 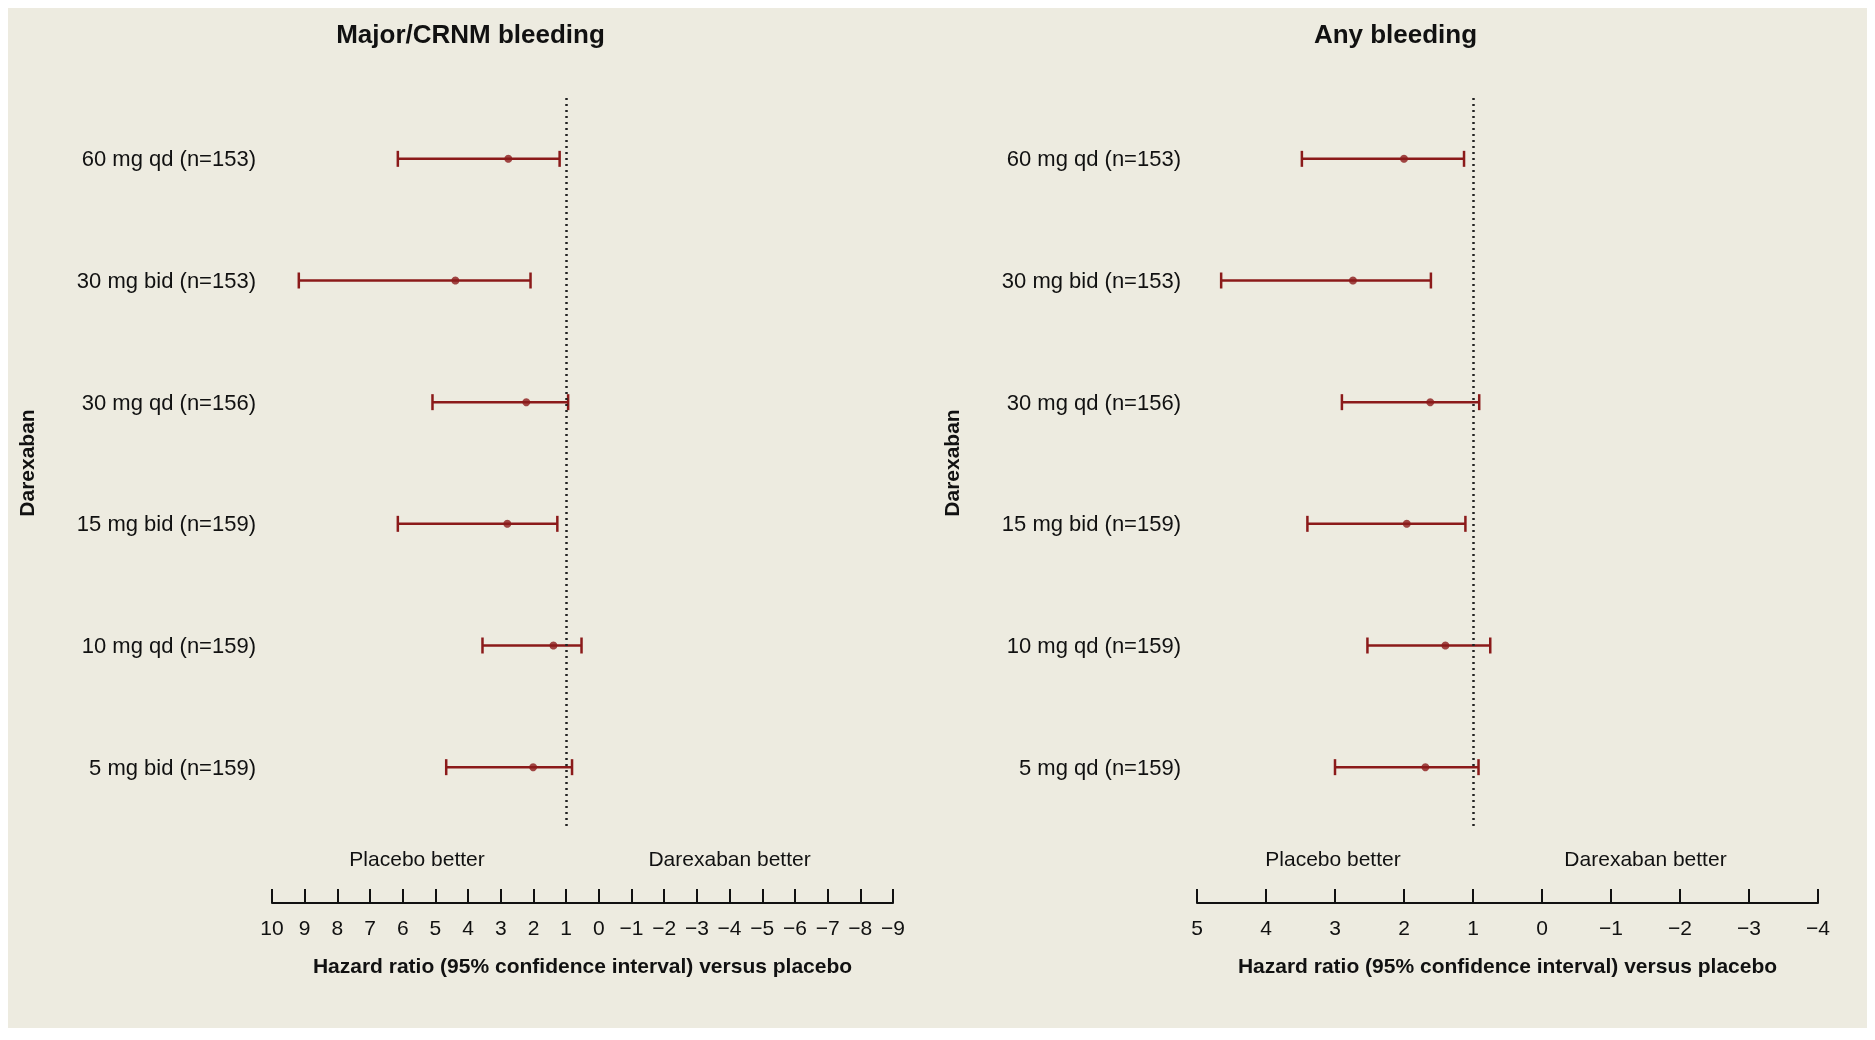 I want to click on chart-title: Any bleeding, so click(x=1395, y=34).